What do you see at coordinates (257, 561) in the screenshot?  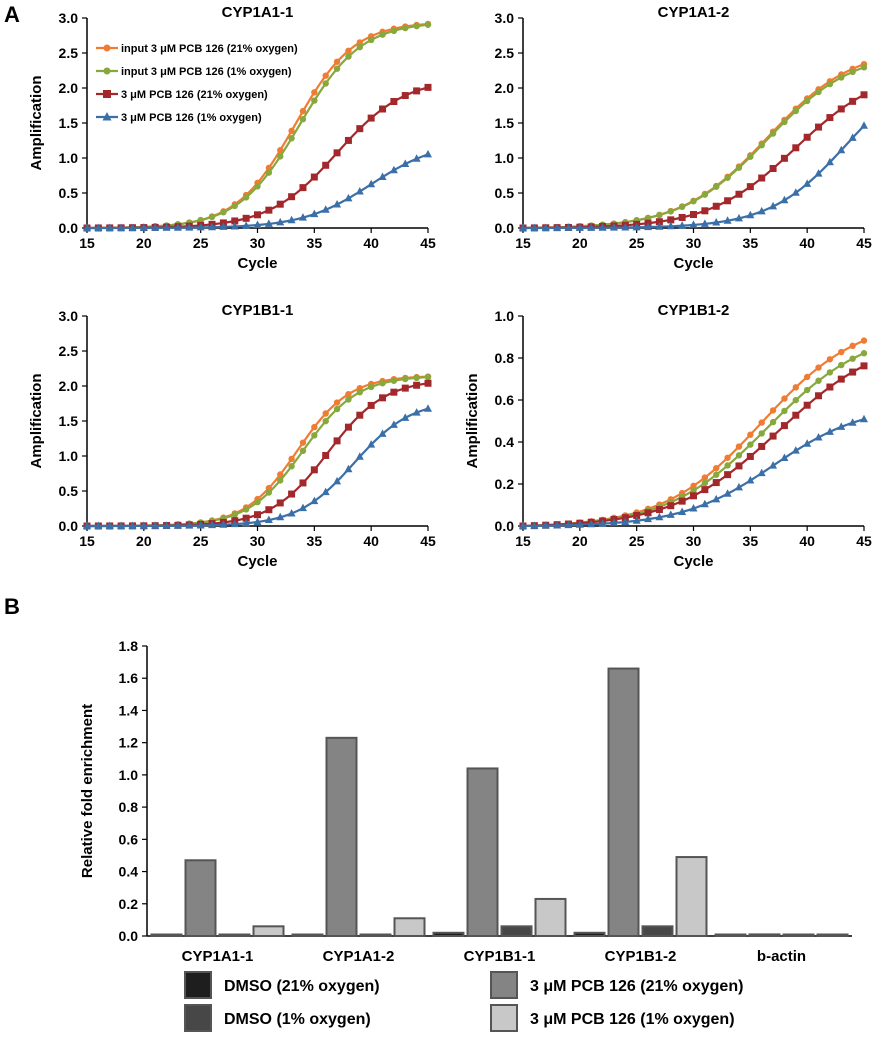 I see `x-axis-label: Cycle` at bounding box center [257, 561].